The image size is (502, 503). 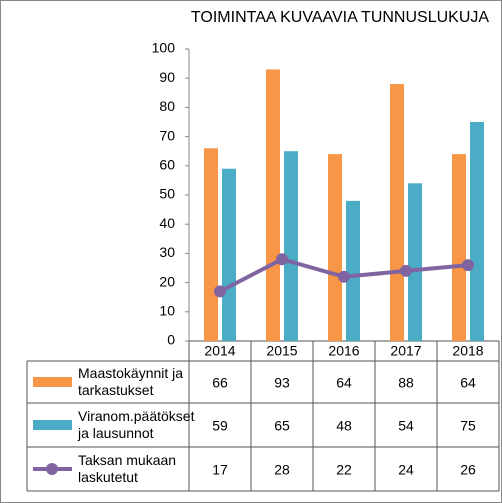 What do you see at coordinates (343, 351) in the screenshot?
I see `x-tick-label: 2016` at bounding box center [343, 351].